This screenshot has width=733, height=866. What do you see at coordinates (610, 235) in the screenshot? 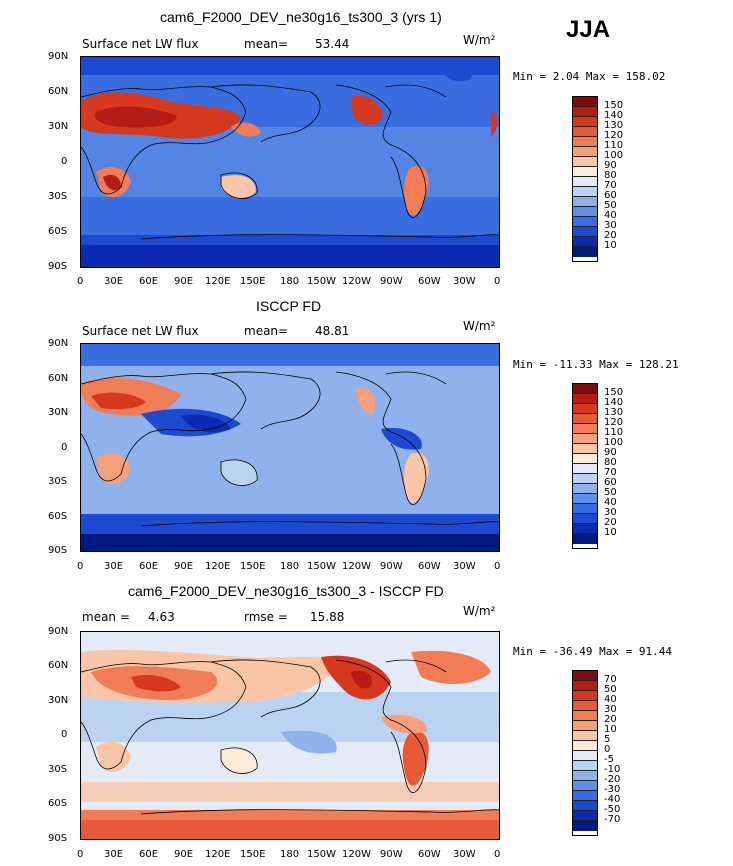
I see `panel-1-colorbar-label: 20` at bounding box center [610, 235].